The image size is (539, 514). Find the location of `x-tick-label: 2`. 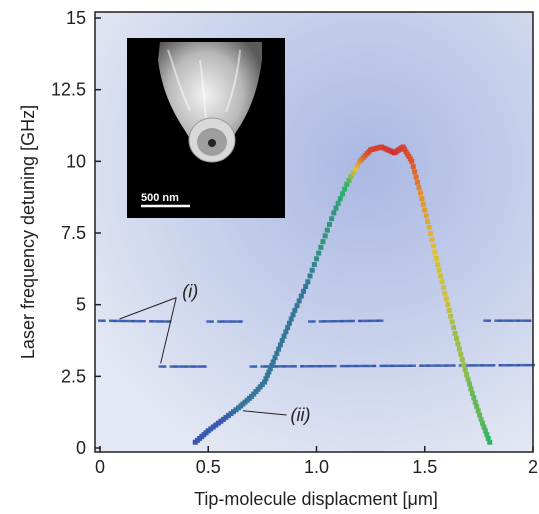

x-tick-label: 2 is located at coordinates (533, 467).